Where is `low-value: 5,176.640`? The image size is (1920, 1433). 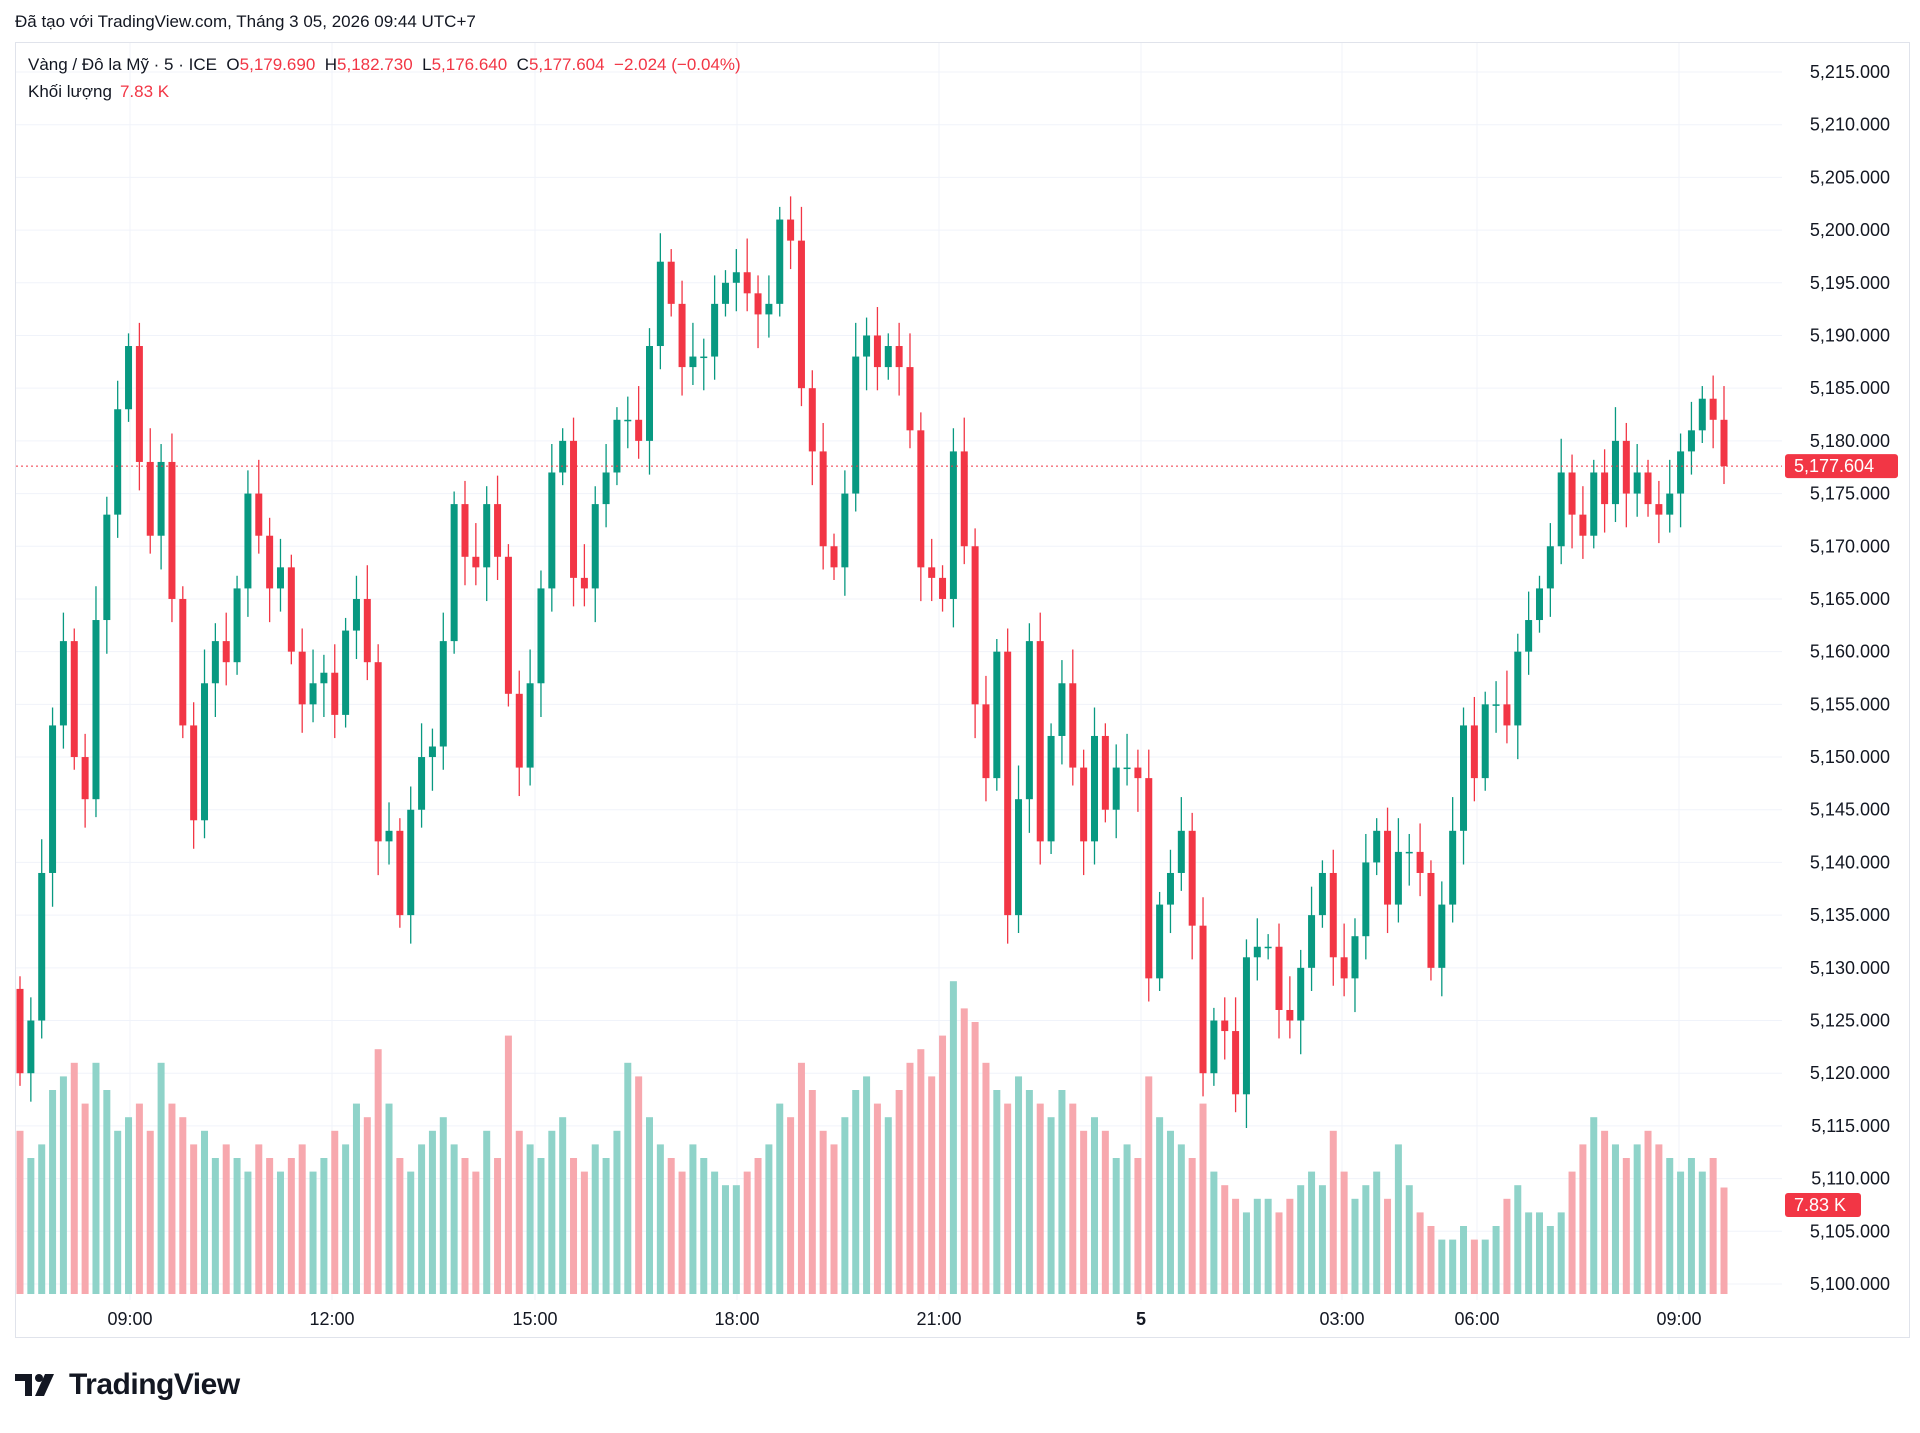
low-value: 5,176.640 is located at coordinates (469, 64).